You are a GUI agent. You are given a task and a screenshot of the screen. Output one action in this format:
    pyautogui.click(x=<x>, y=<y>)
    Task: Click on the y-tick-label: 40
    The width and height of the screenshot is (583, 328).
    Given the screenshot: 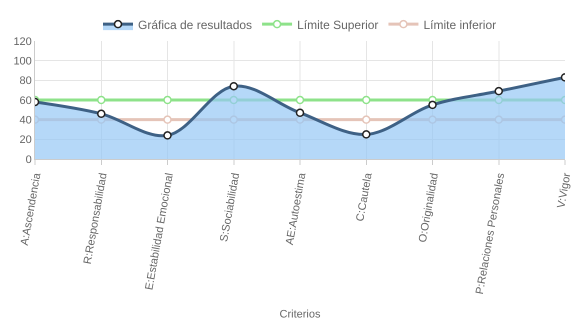 What is the action you would take?
    pyautogui.click(x=26, y=120)
    